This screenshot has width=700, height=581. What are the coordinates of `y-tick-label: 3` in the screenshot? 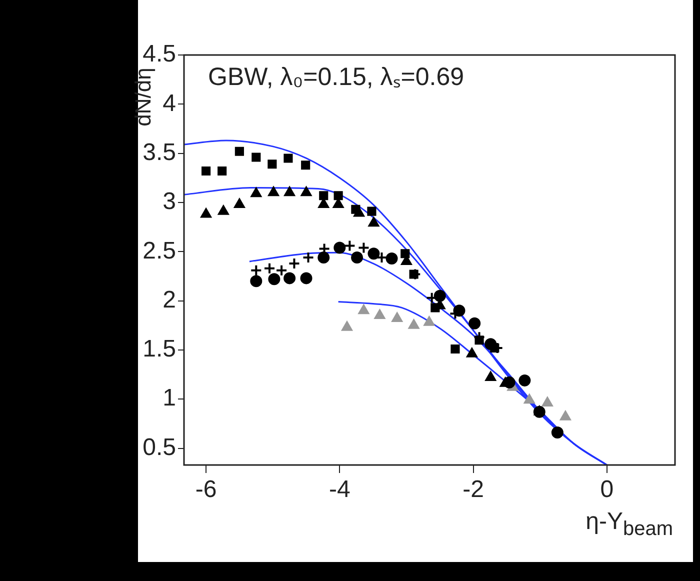 It's located at (169, 202).